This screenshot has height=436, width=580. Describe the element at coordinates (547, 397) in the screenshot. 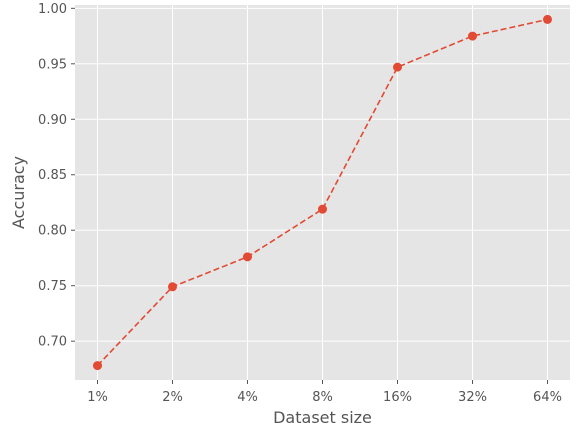

I see `x-tick-label: 64%` at that location.